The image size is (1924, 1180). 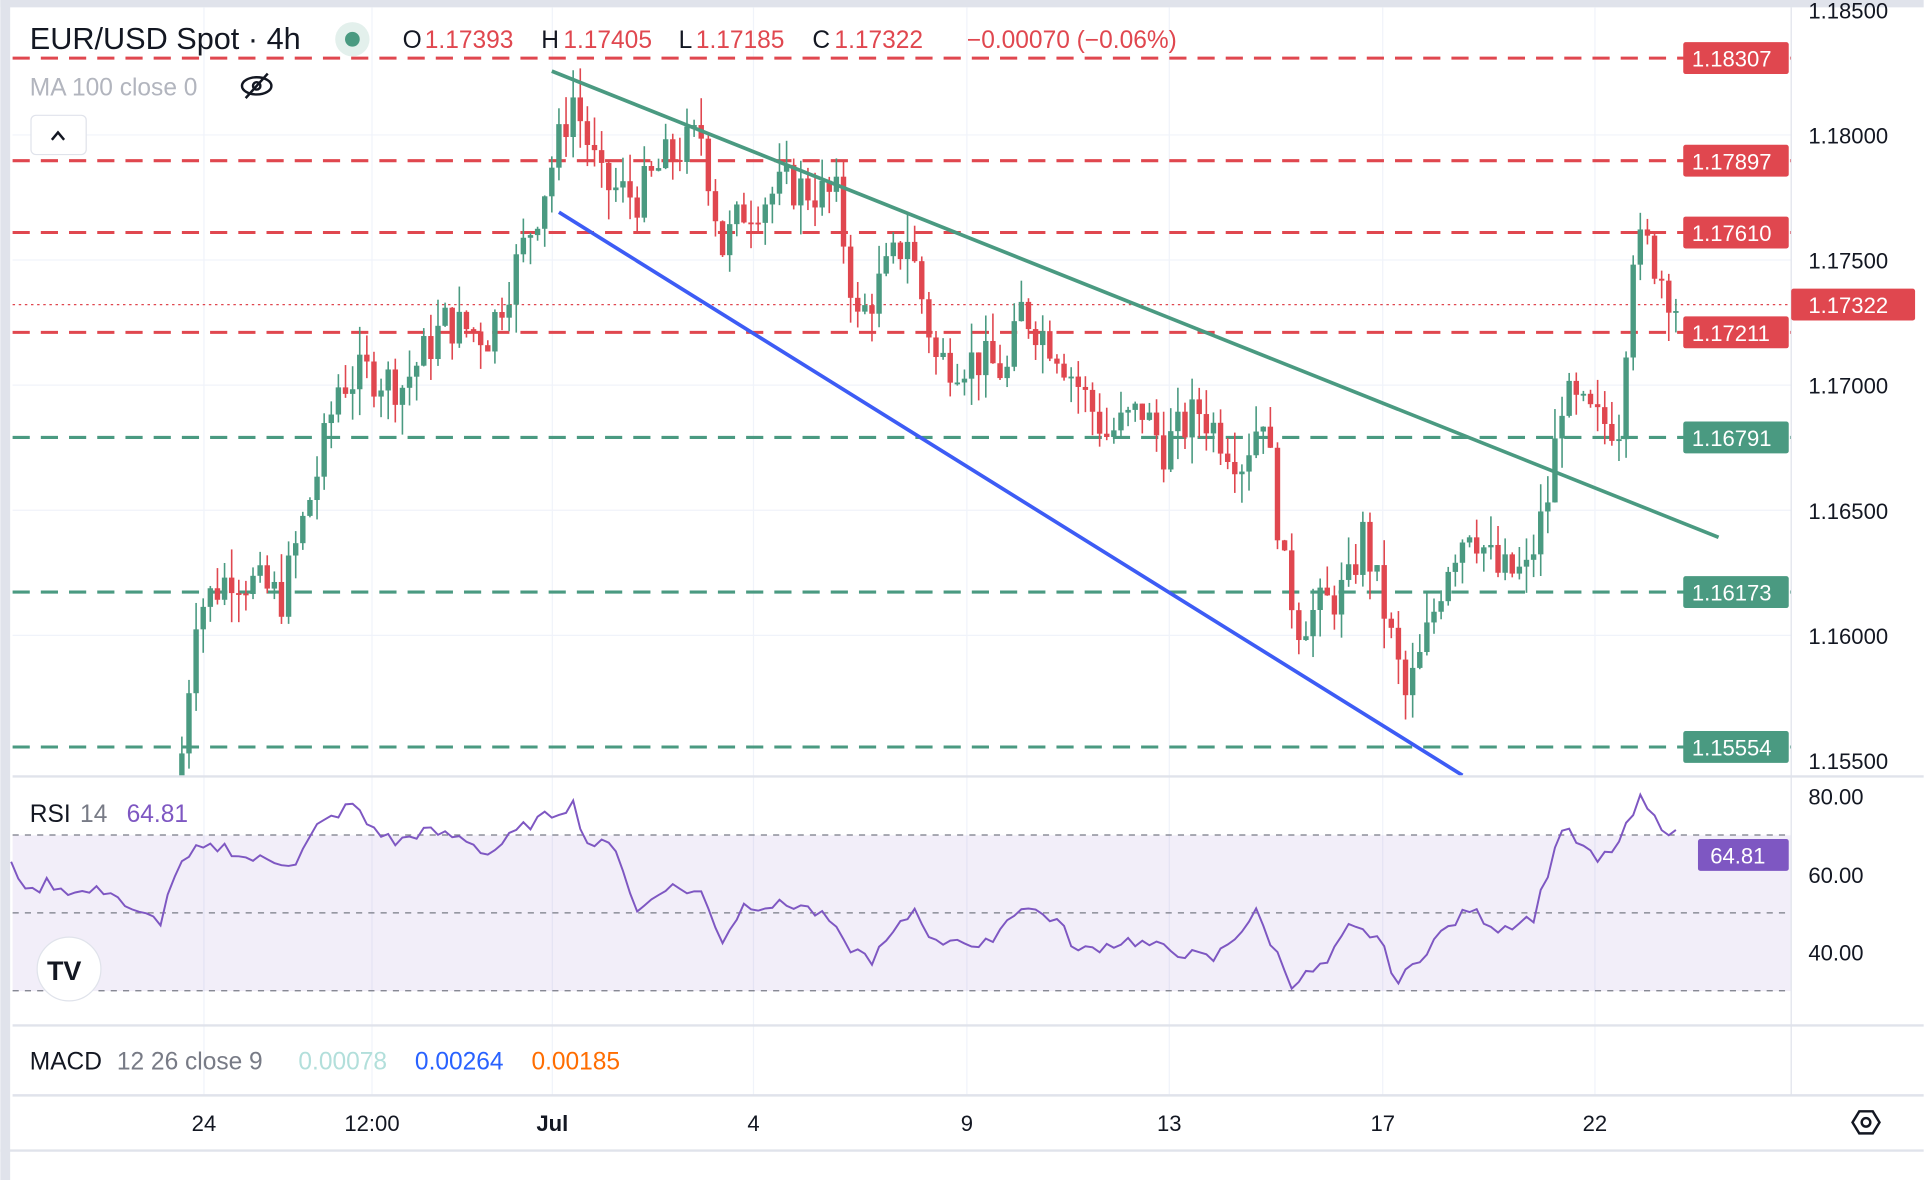 What do you see at coordinates (686, 40) in the screenshot?
I see `low-label: L` at bounding box center [686, 40].